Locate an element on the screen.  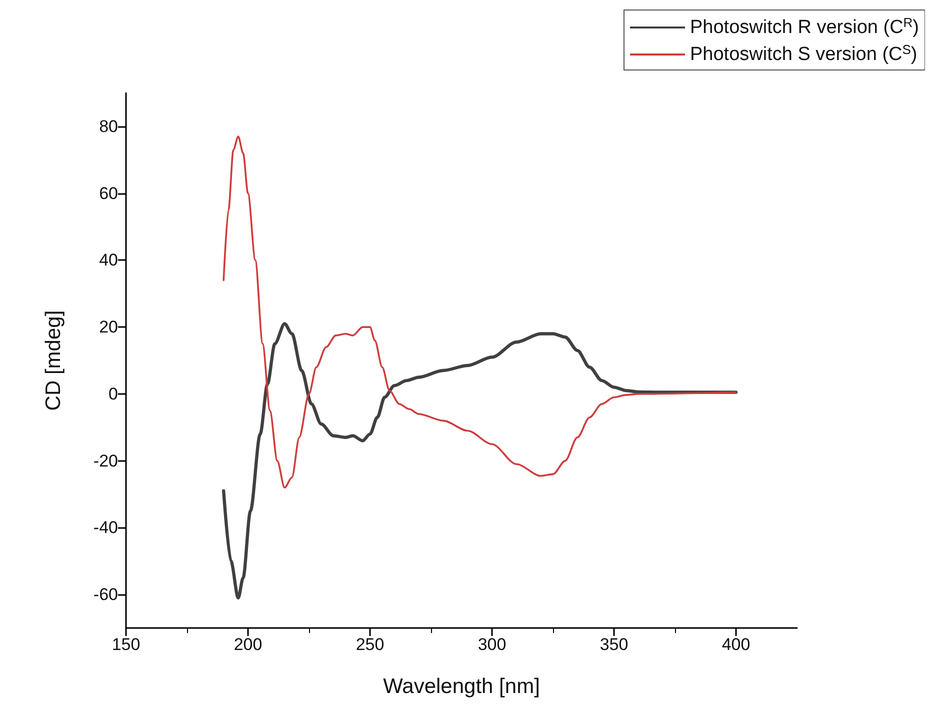
x-tick-label: 200 is located at coordinates (248, 644).